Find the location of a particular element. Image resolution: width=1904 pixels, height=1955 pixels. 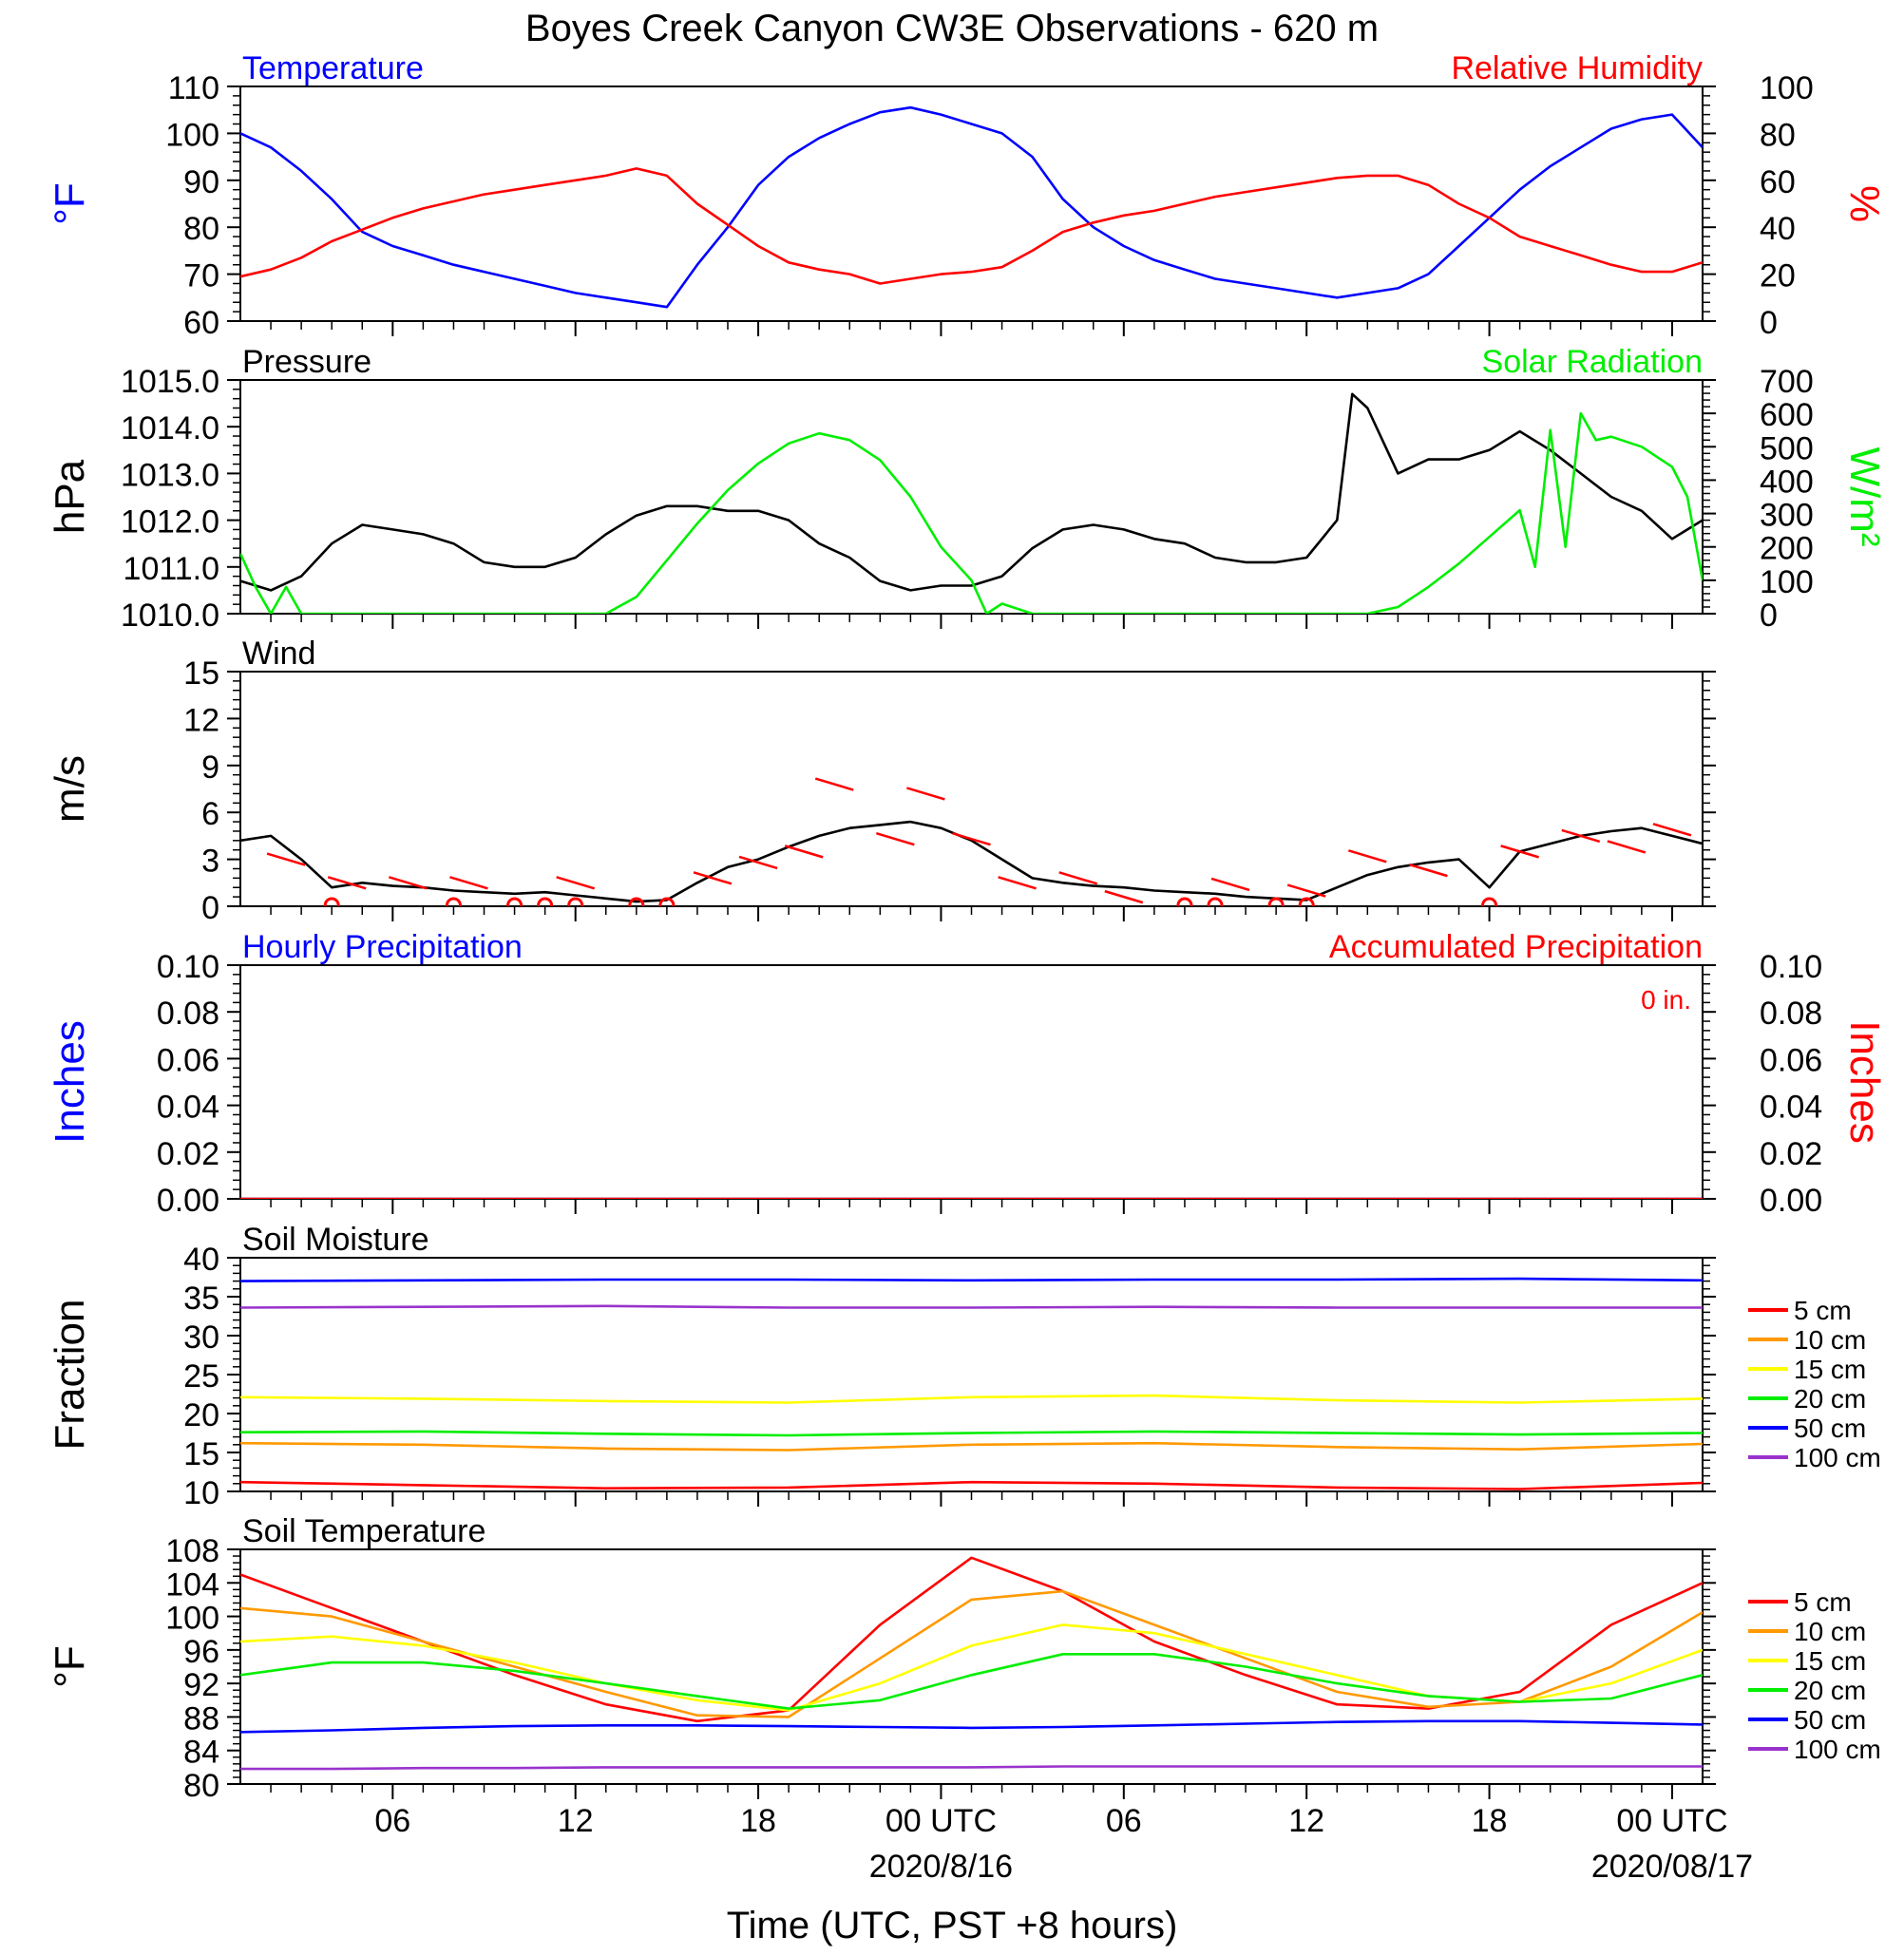

x-tick-label: 00 UTC is located at coordinates (1672, 1821).